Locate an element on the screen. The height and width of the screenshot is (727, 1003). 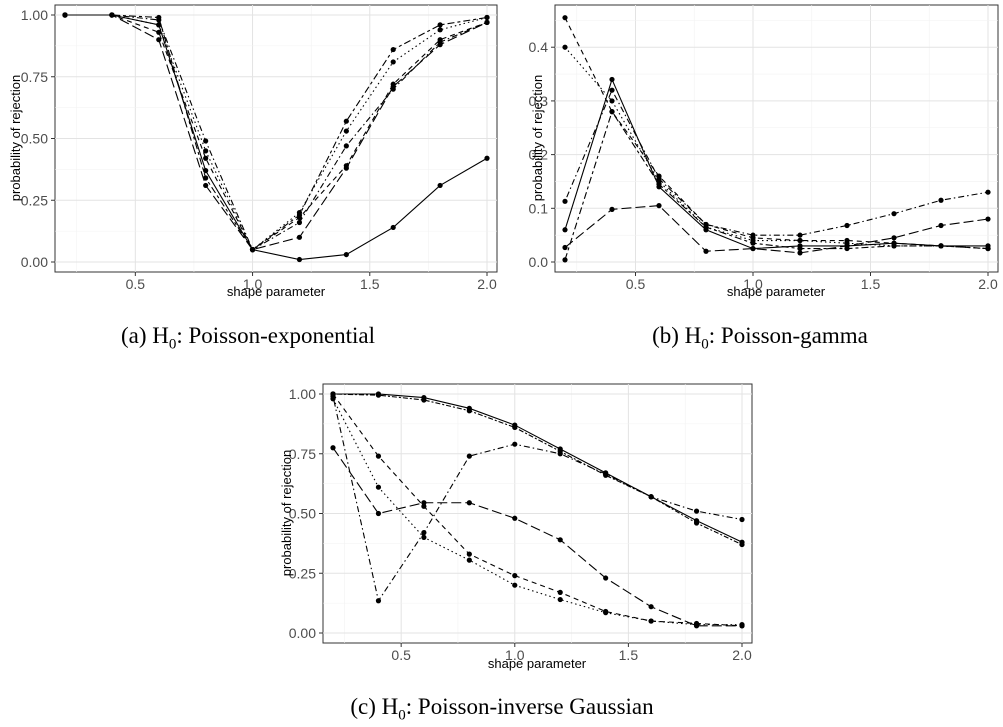
panel-c-series-solid-line is located at coordinates (538, 468).